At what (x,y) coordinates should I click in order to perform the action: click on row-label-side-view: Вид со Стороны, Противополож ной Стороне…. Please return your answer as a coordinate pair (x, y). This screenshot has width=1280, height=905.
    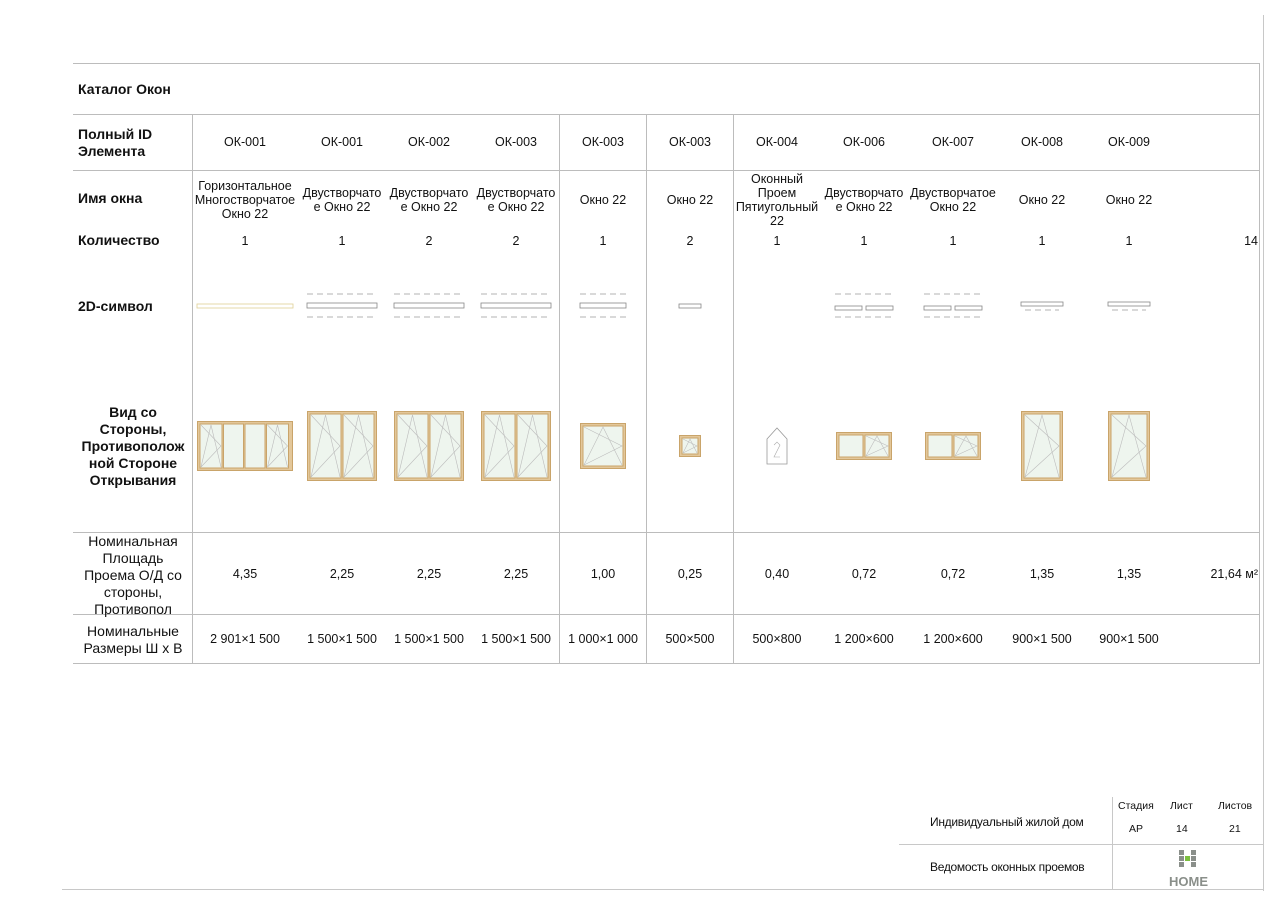
    Looking at the image, I should click on (133, 446).